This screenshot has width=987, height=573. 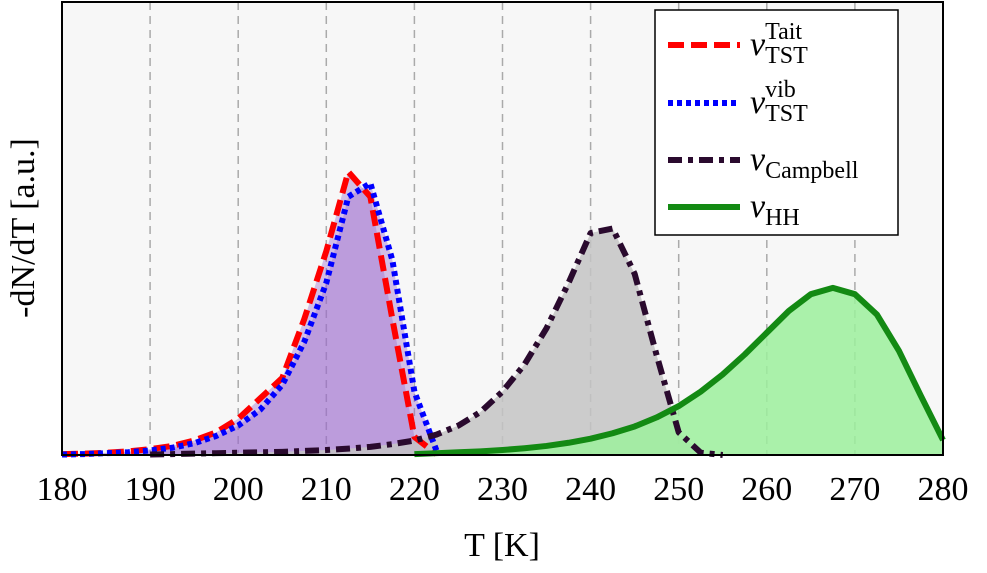 What do you see at coordinates (23, 228) in the screenshot?
I see `y-axis-label: -dN/dT [a.u.]` at bounding box center [23, 228].